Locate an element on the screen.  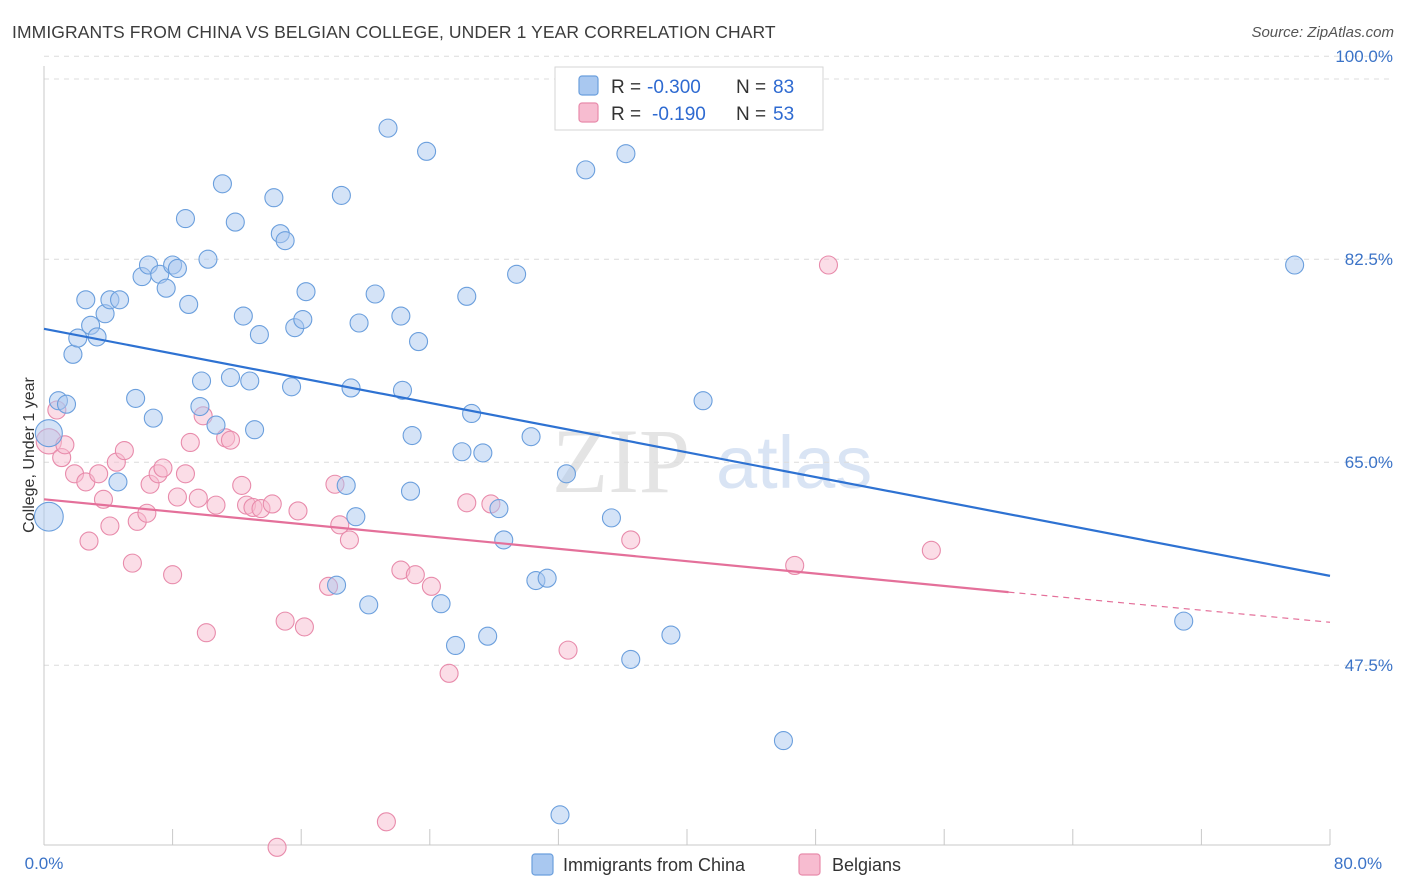
bottom-legend: Immigrants from China Belgians is located at coordinates (716, 864).